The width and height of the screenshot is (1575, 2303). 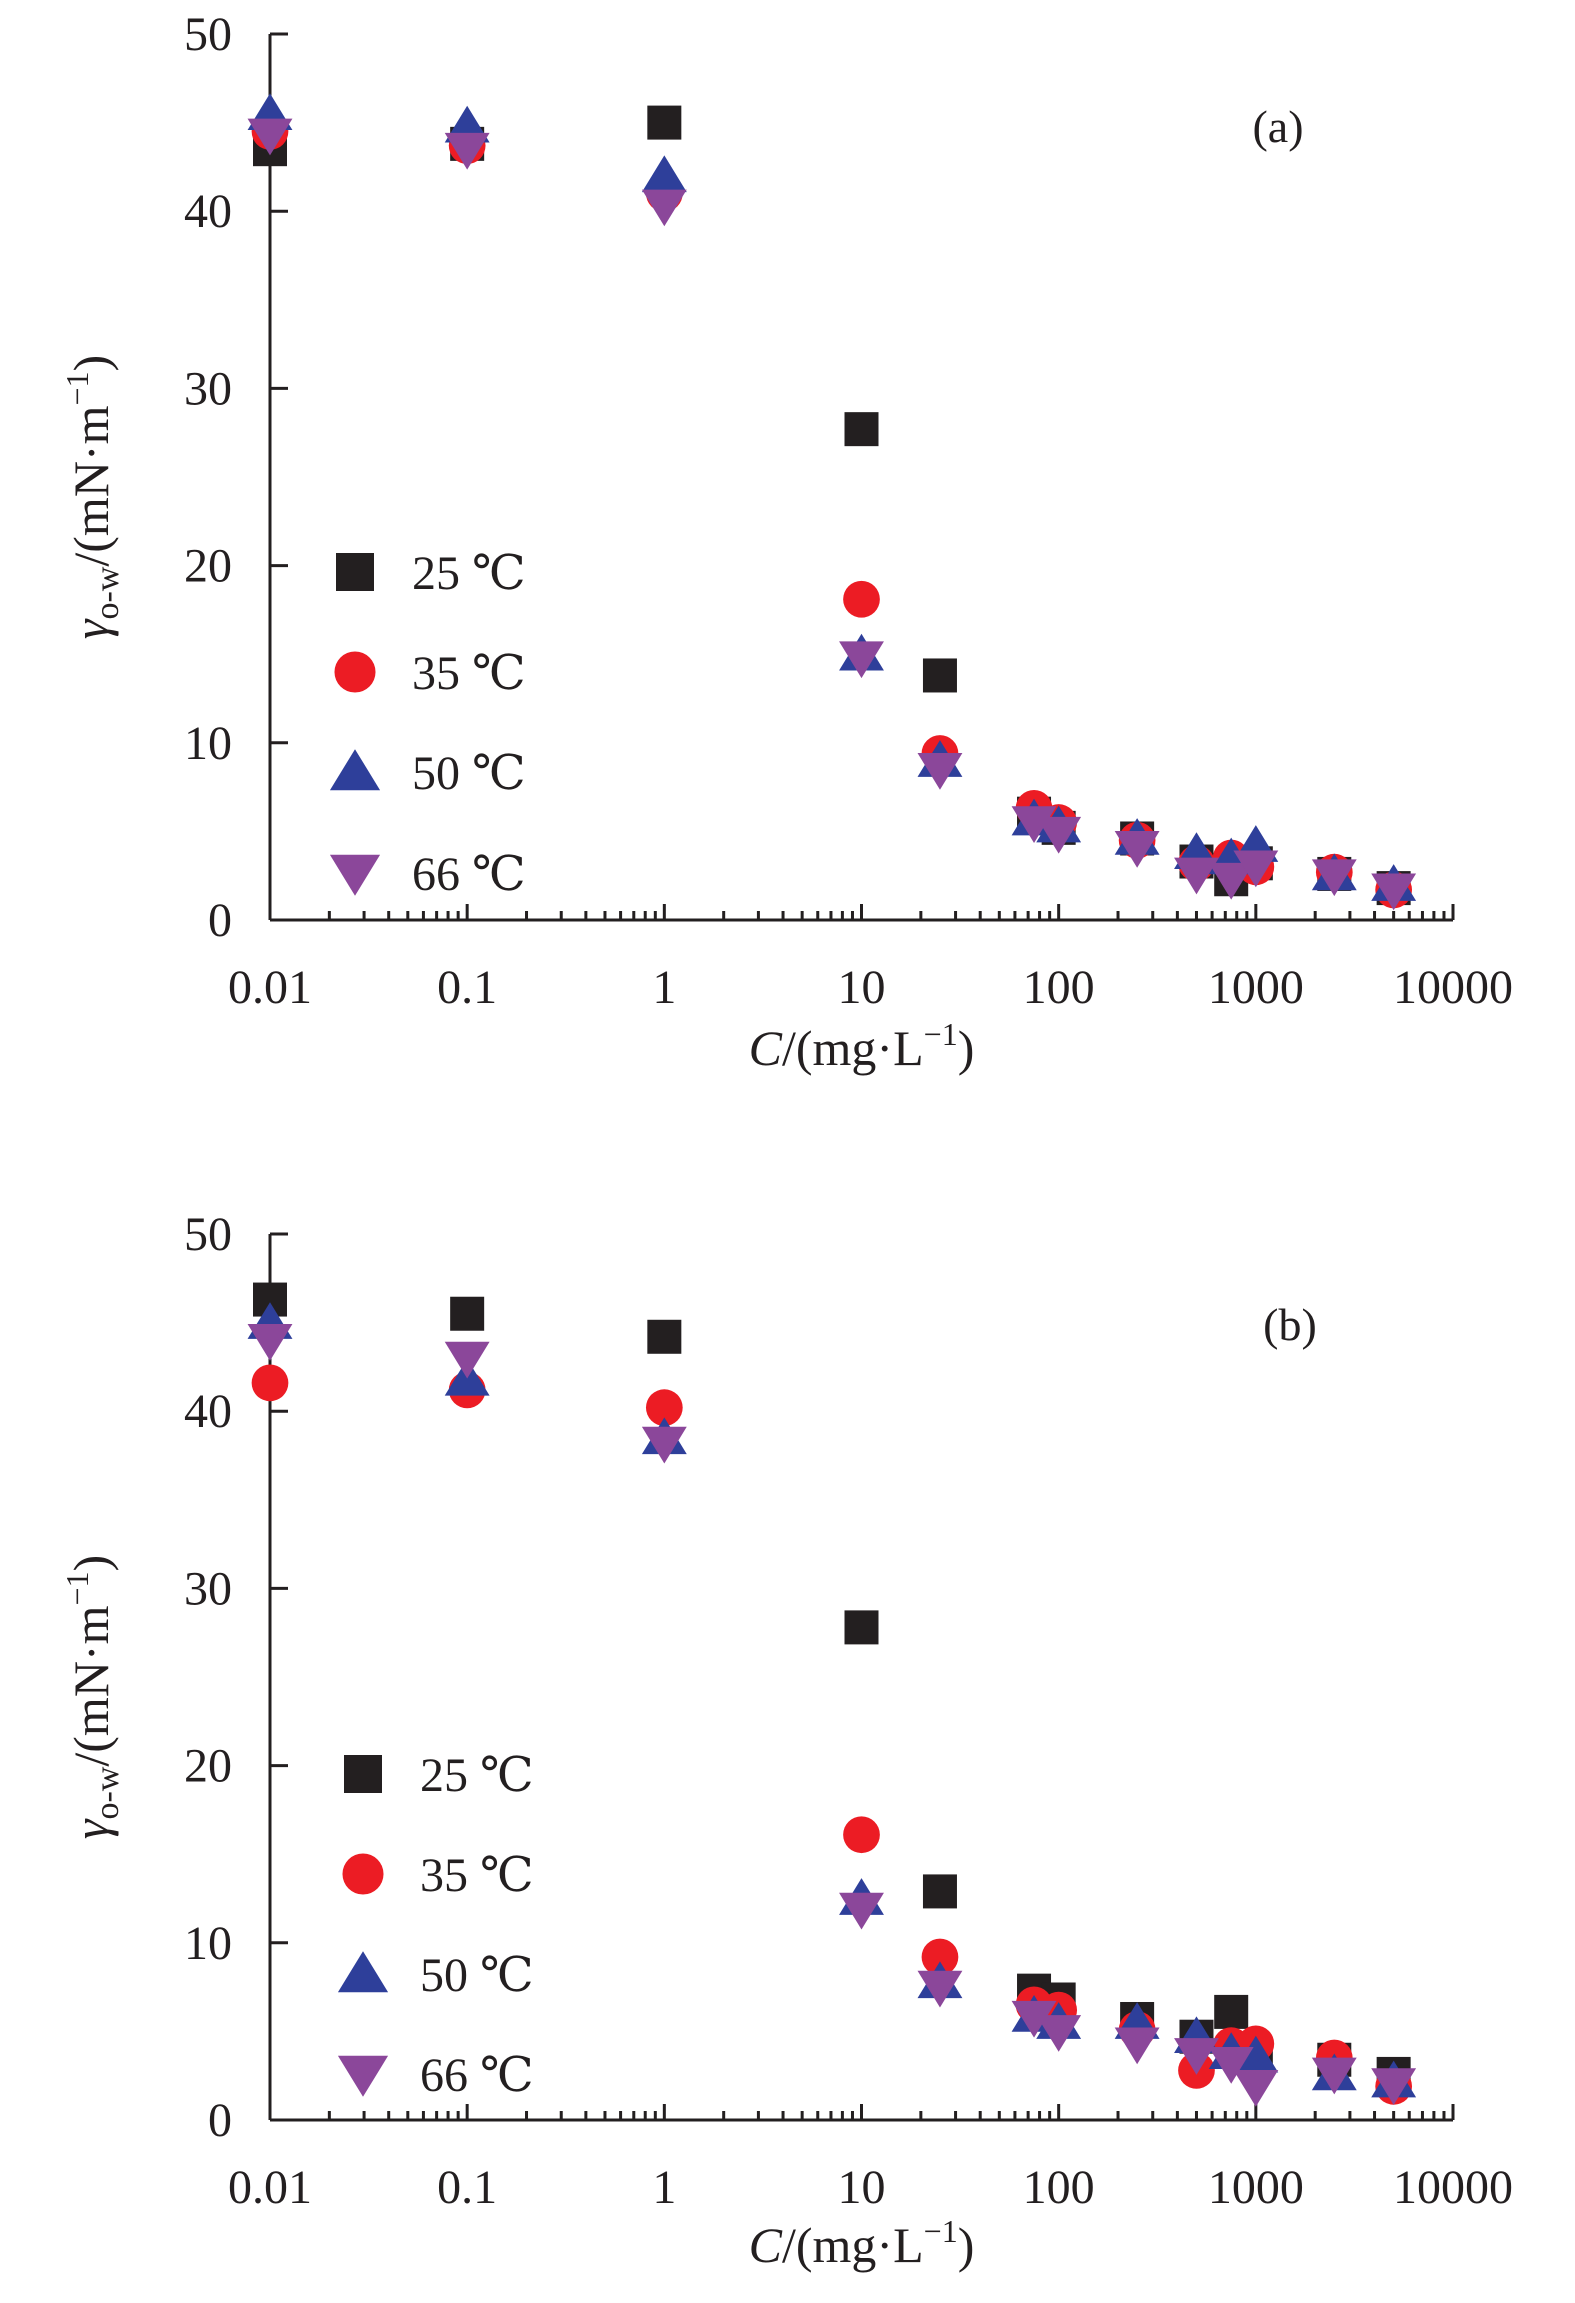 I want to click on x-tick-label: 1, so click(x=664, y=987).